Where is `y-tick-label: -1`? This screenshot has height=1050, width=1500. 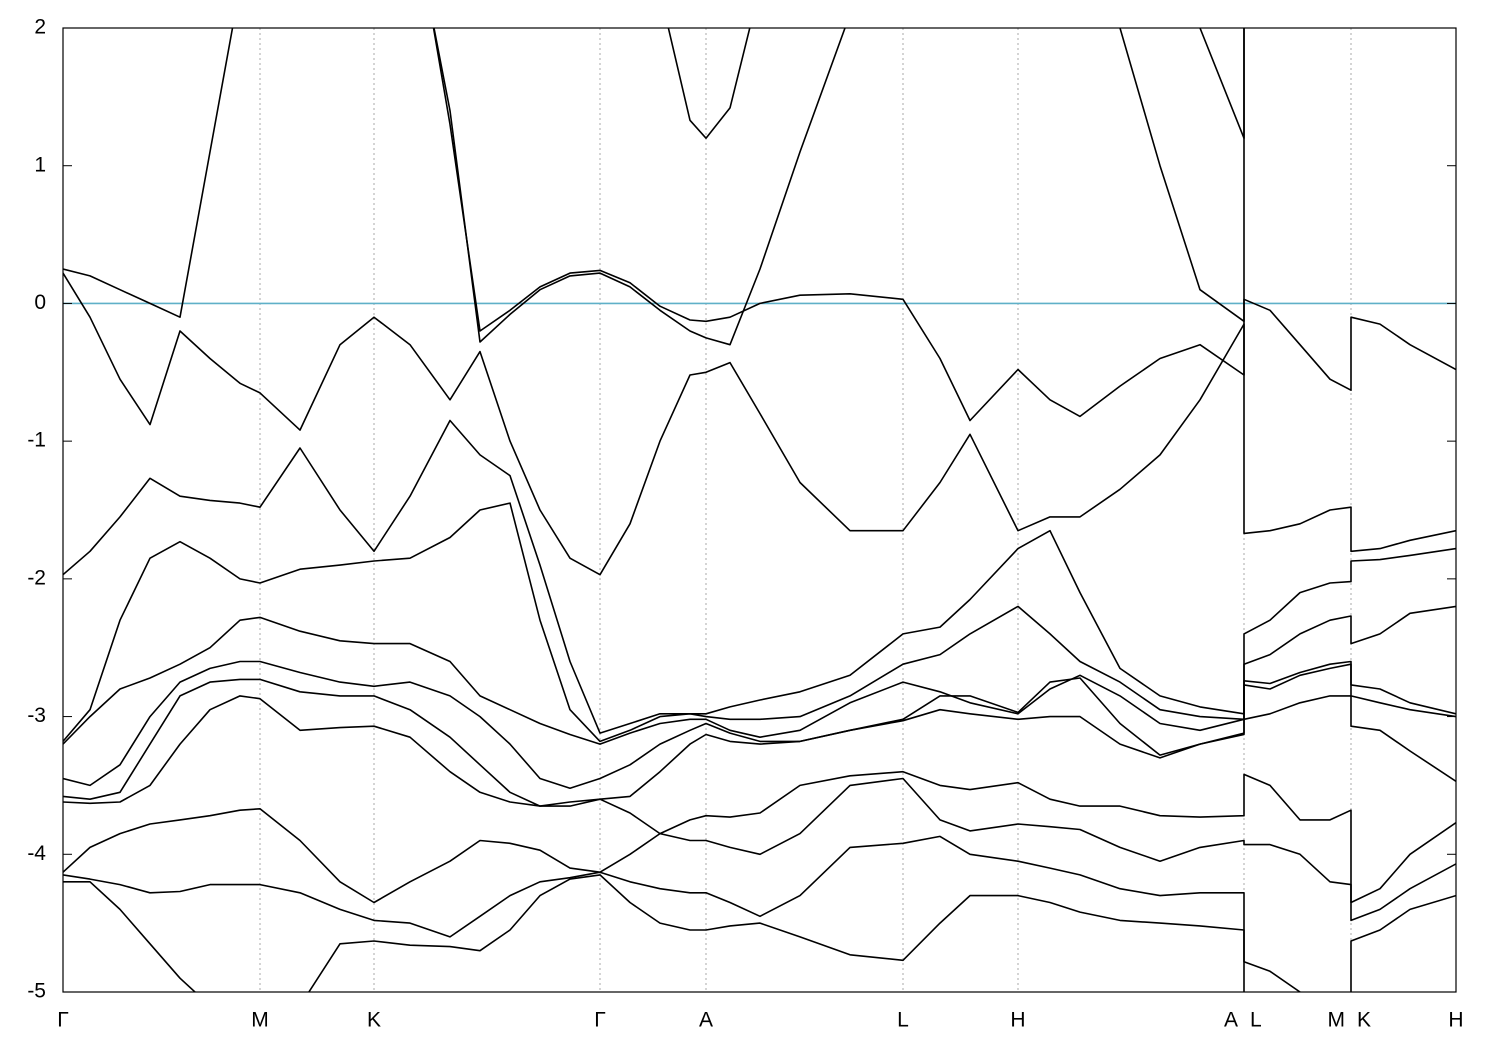
y-tick-label: -1 is located at coordinates (36, 440).